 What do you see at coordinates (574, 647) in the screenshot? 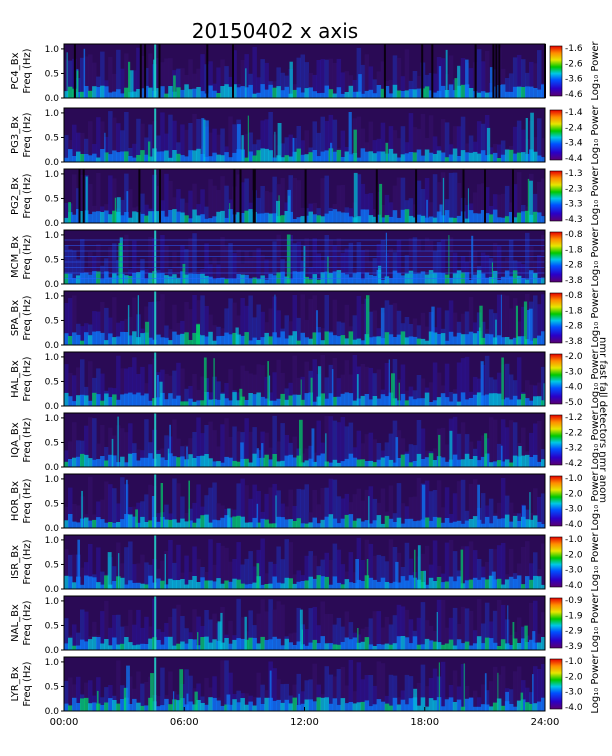
I see `colorbar-tick-label: -3.9` at bounding box center [574, 647].